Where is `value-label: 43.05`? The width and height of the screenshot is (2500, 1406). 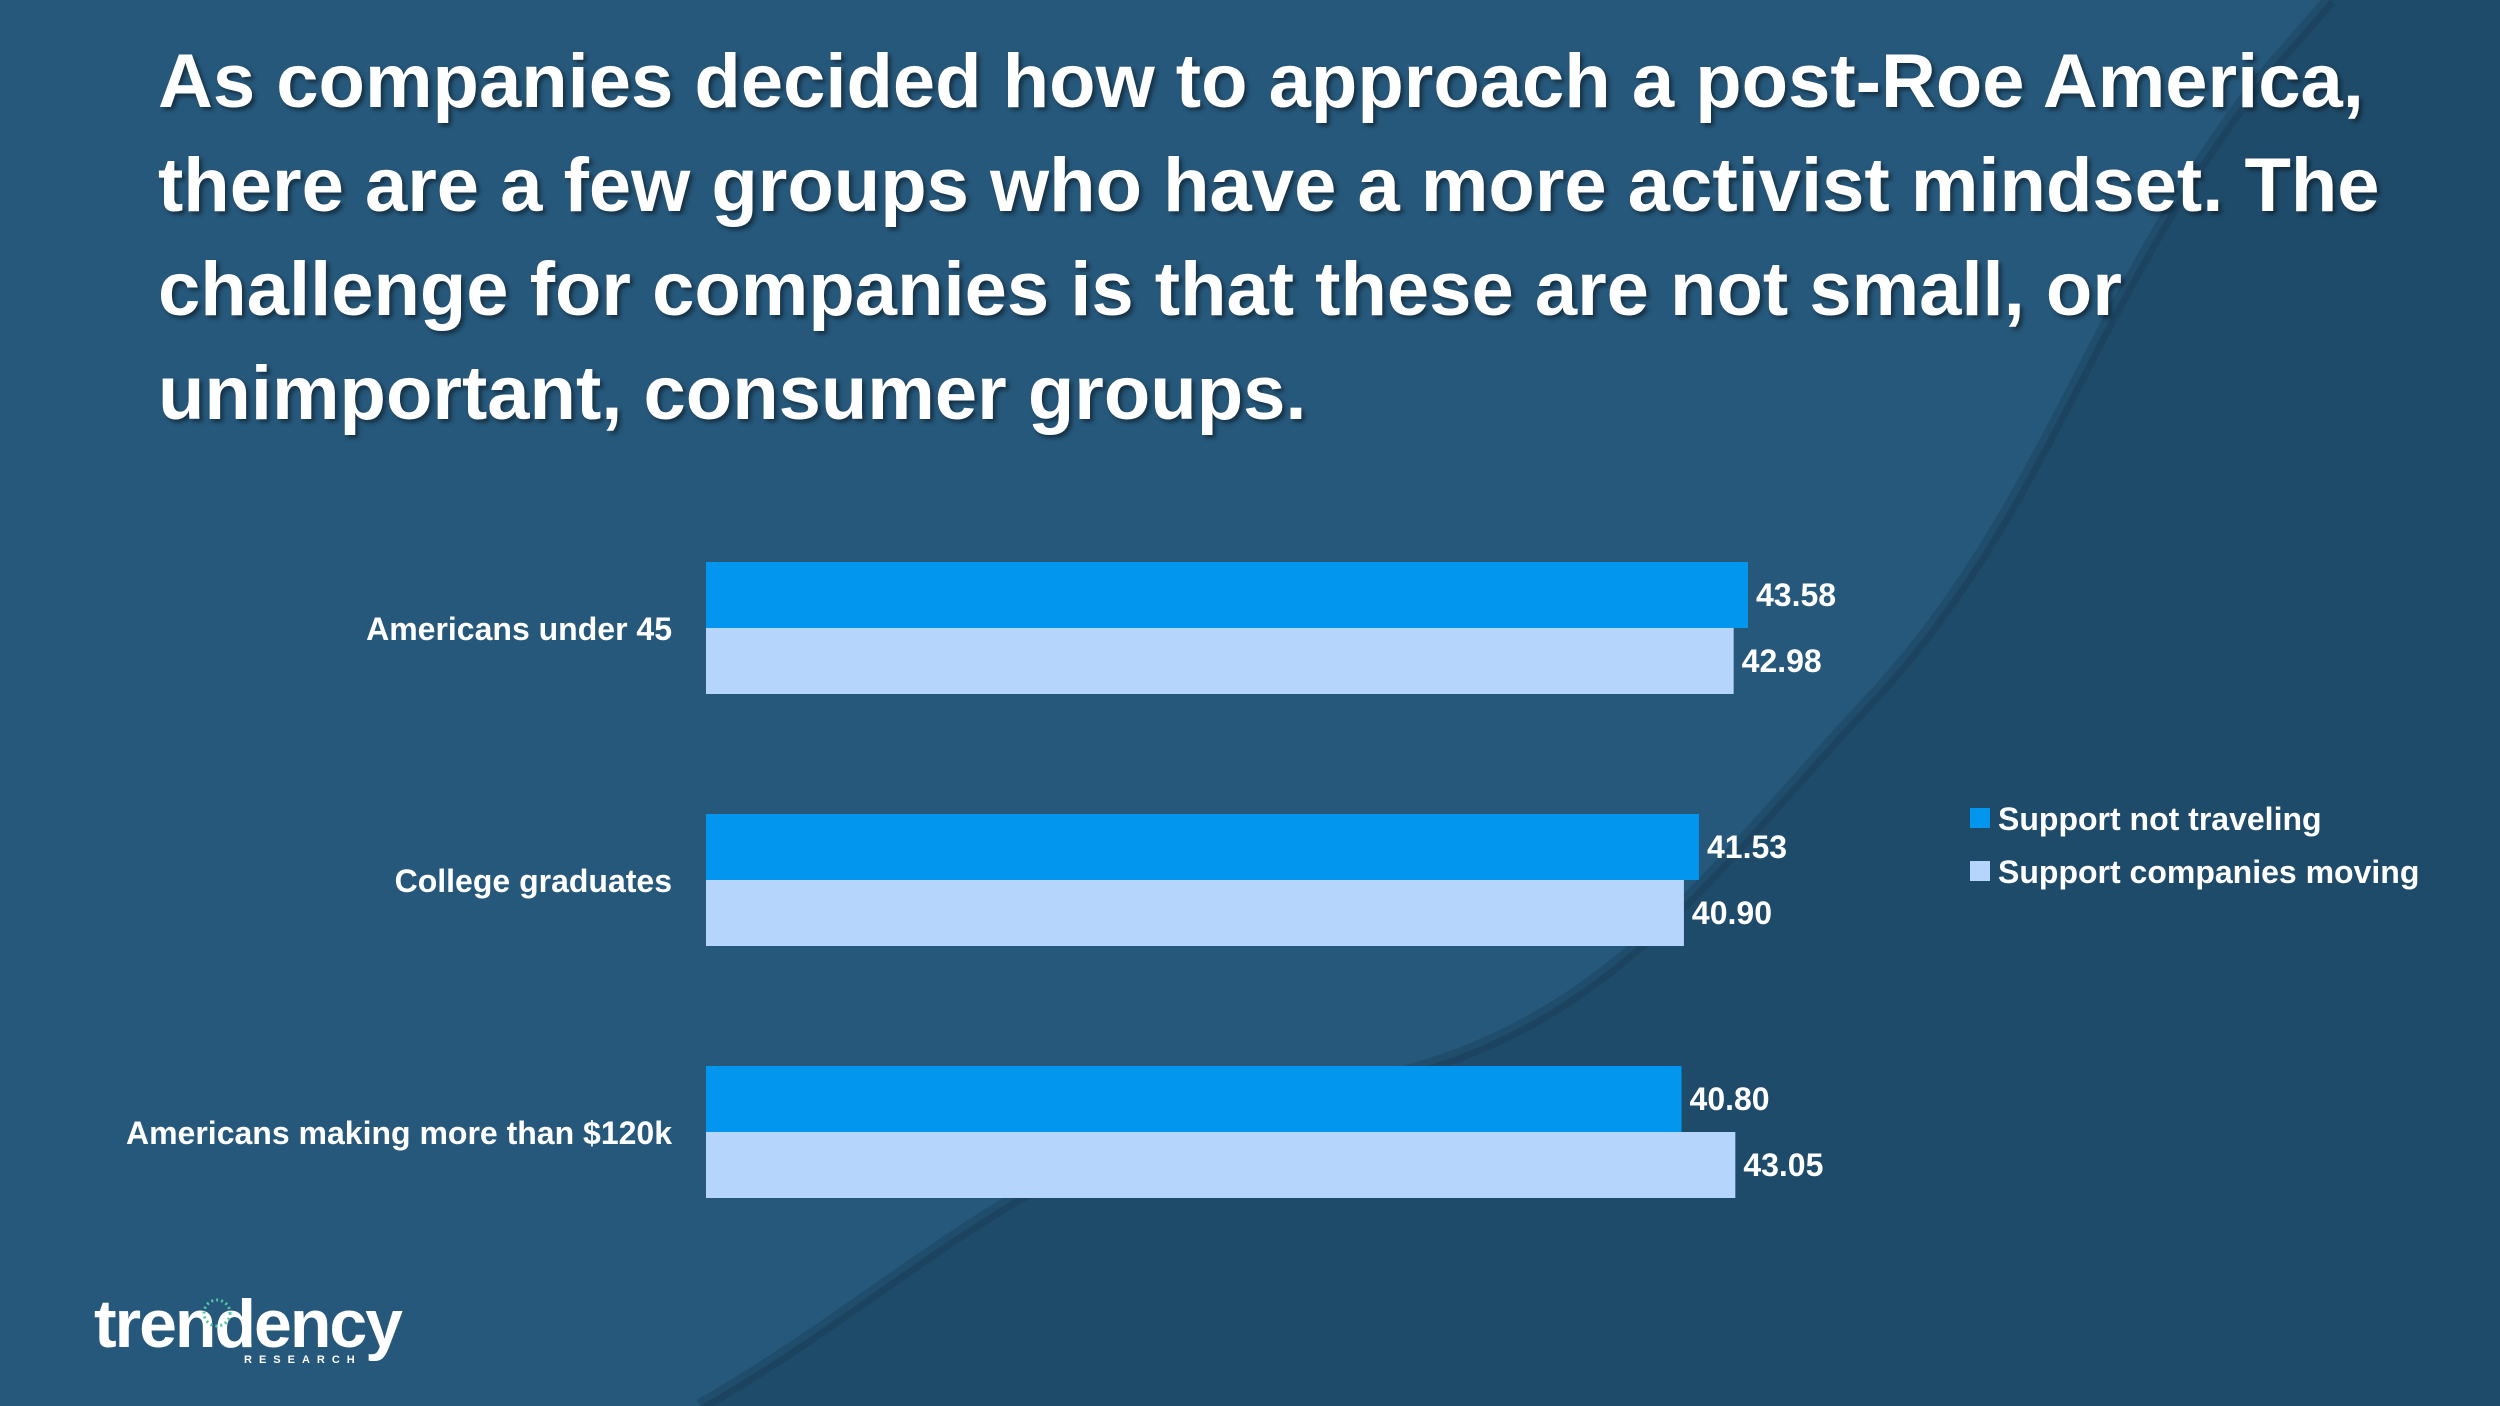
value-label: 43.05 is located at coordinates (1783, 1165).